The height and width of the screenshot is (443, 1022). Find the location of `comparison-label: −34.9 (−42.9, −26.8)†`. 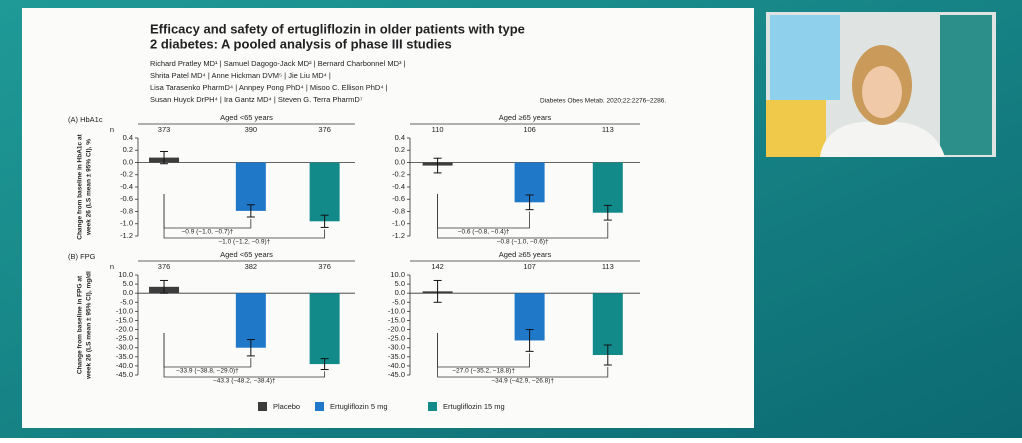

comparison-label: −34.9 (−42.9, −26.8)† is located at coordinates (522, 381).